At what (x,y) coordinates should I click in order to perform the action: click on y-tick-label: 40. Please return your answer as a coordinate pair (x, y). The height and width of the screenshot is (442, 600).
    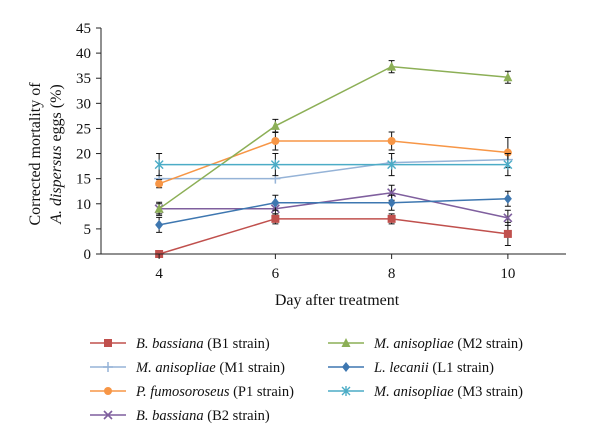
    Looking at the image, I should click on (83, 54).